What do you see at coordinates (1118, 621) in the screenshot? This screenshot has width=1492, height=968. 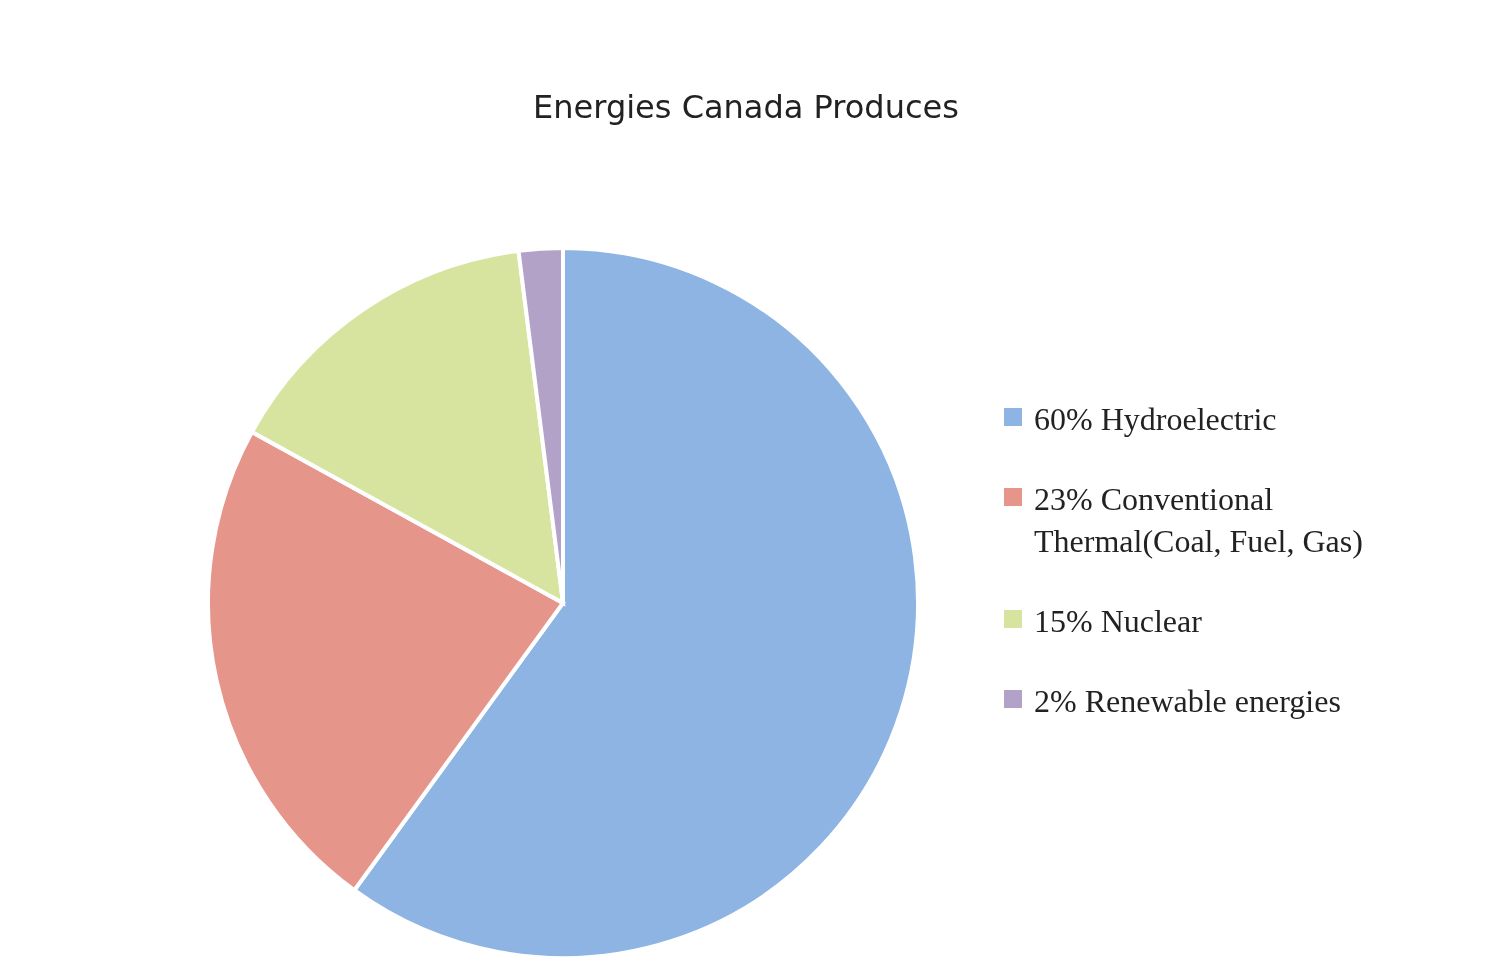 I see `legend-label: 15% Nuclear` at bounding box center [1118, 621].